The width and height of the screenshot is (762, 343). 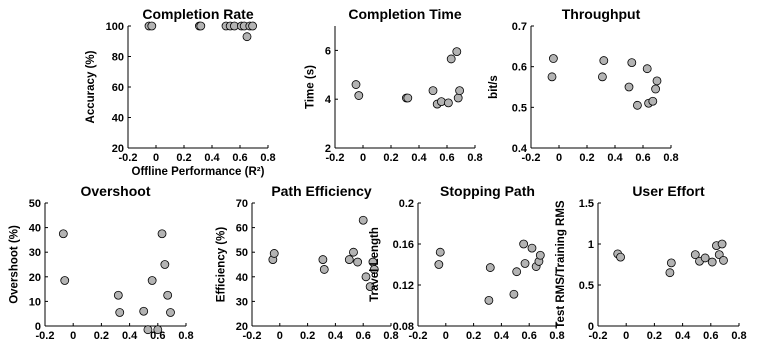 What do you see at coordinates (156, 158) in the screenshot?
I see `completion-rate-x-tick-label: 0` at bounding box center [156, 158].